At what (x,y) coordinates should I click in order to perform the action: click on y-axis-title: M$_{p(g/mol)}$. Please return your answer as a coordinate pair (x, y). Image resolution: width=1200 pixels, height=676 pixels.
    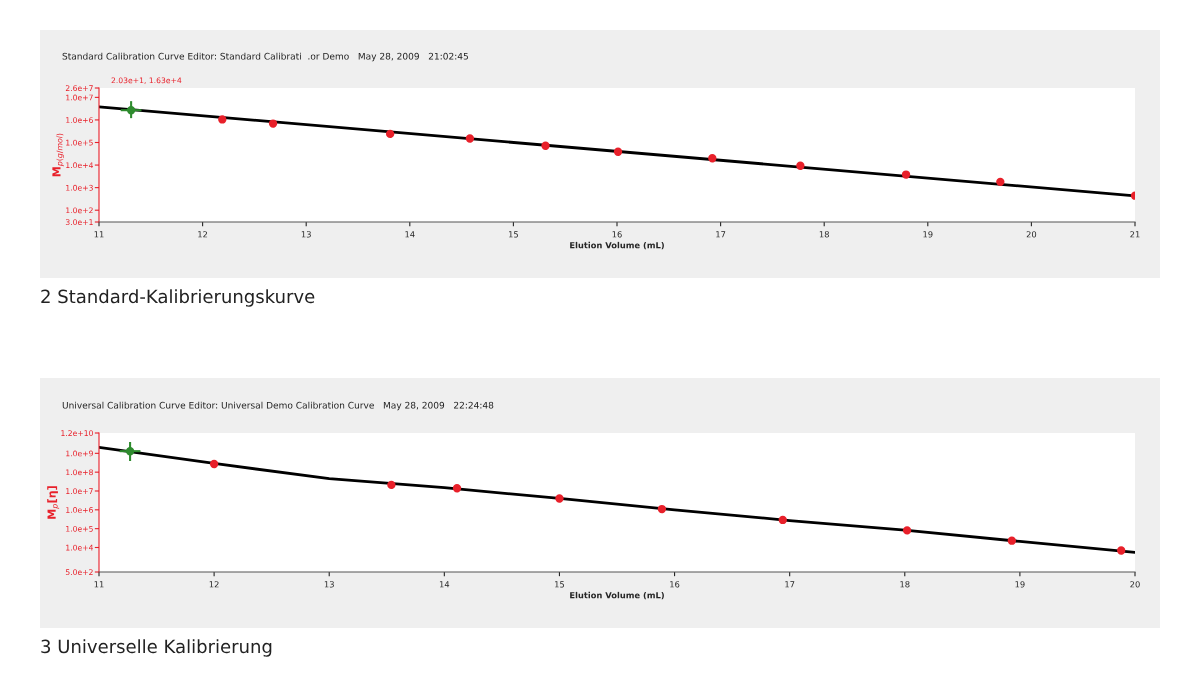
    Looking at the image, I should click on (58, 155).